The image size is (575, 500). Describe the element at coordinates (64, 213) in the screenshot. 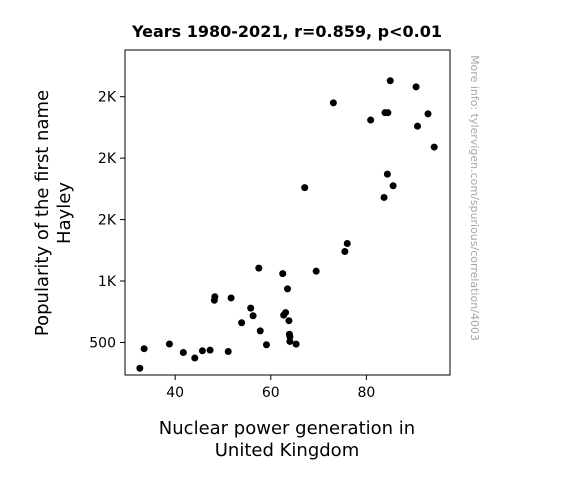

I see `y-axis-label-line-2: Hayley` at that location.